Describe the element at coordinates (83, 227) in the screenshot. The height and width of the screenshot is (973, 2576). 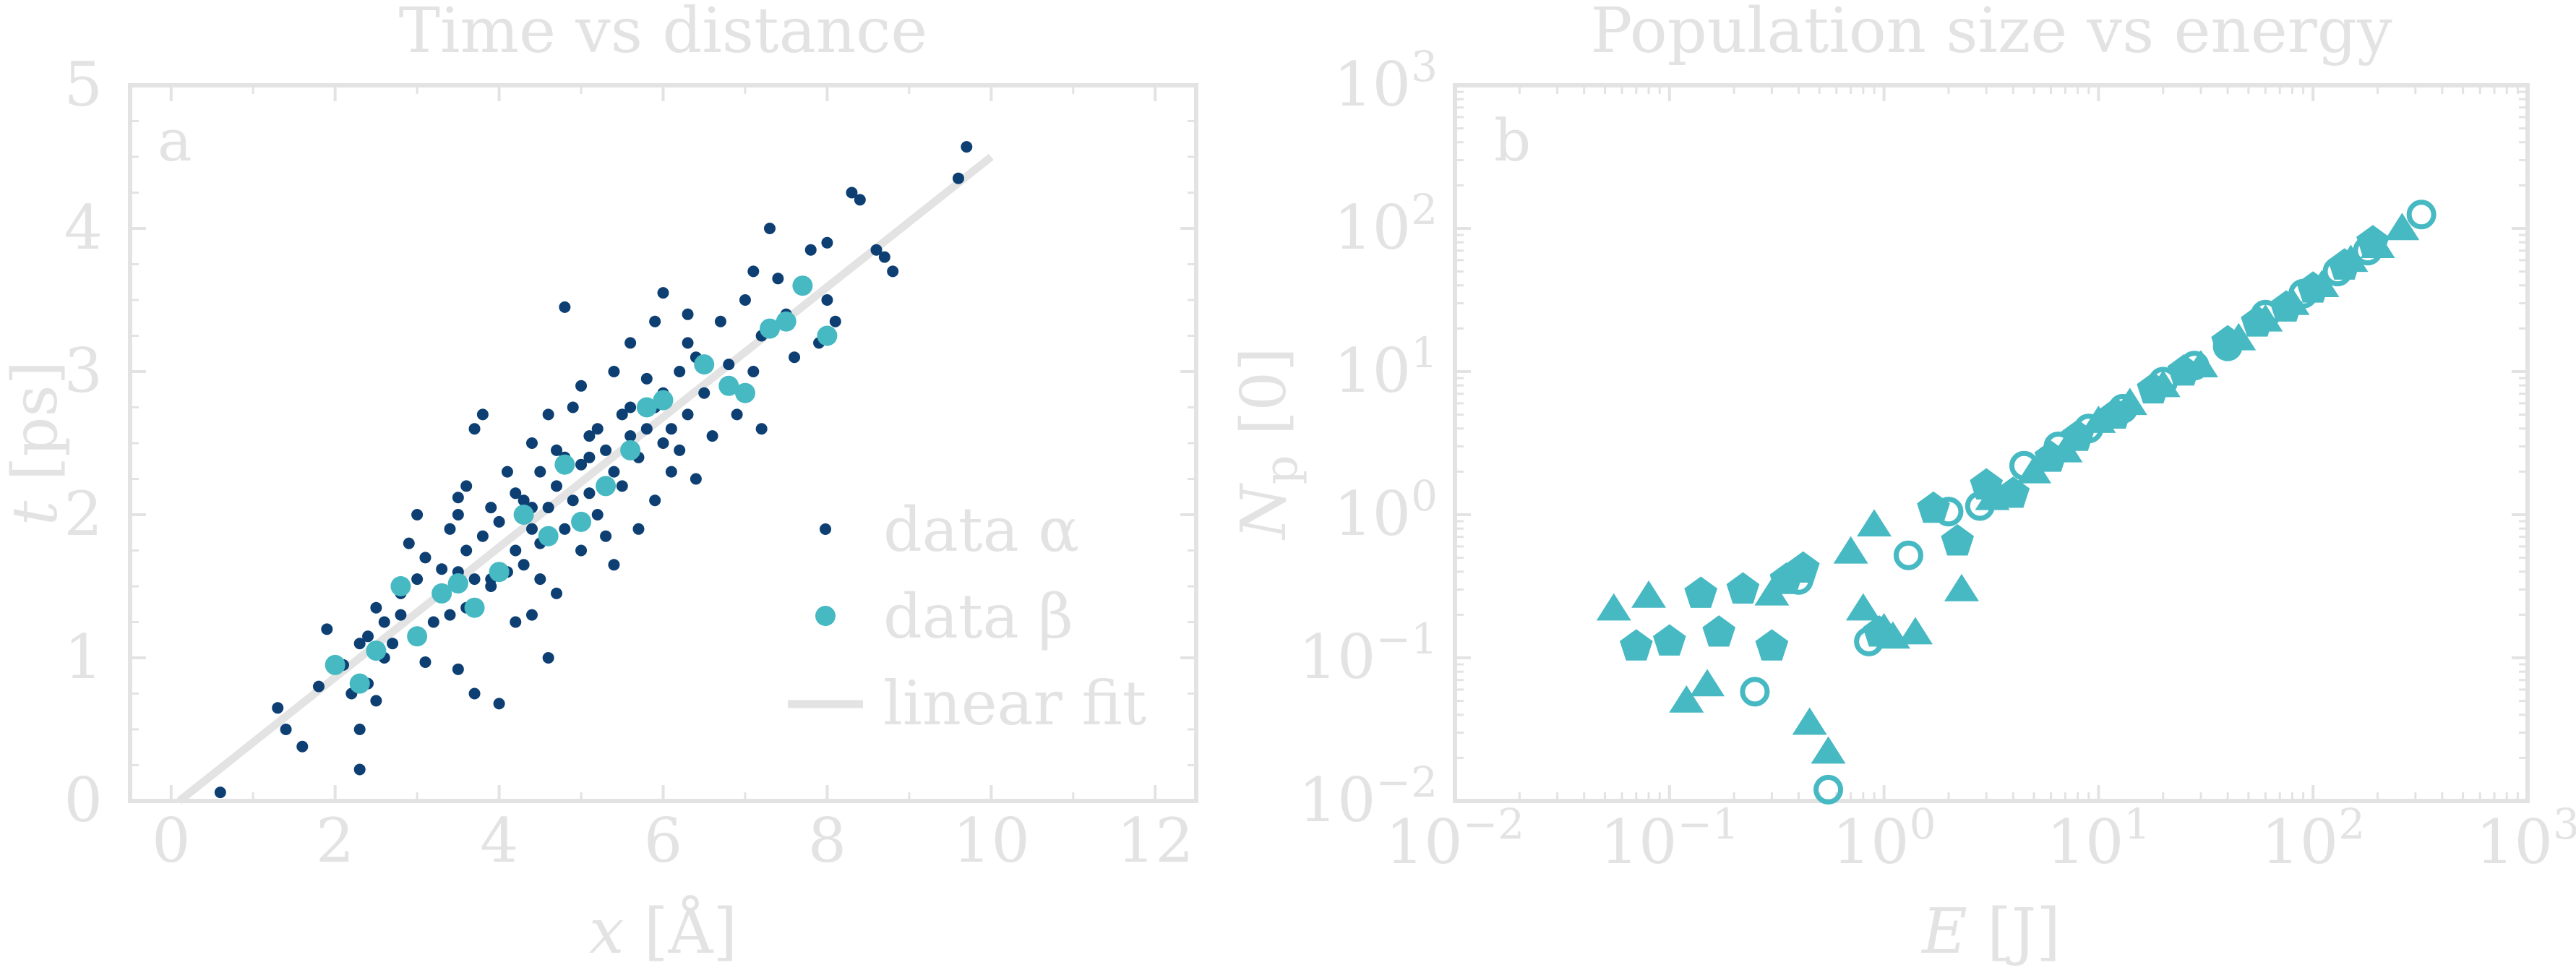
I see `y-tick-label-a: 4` at that location.